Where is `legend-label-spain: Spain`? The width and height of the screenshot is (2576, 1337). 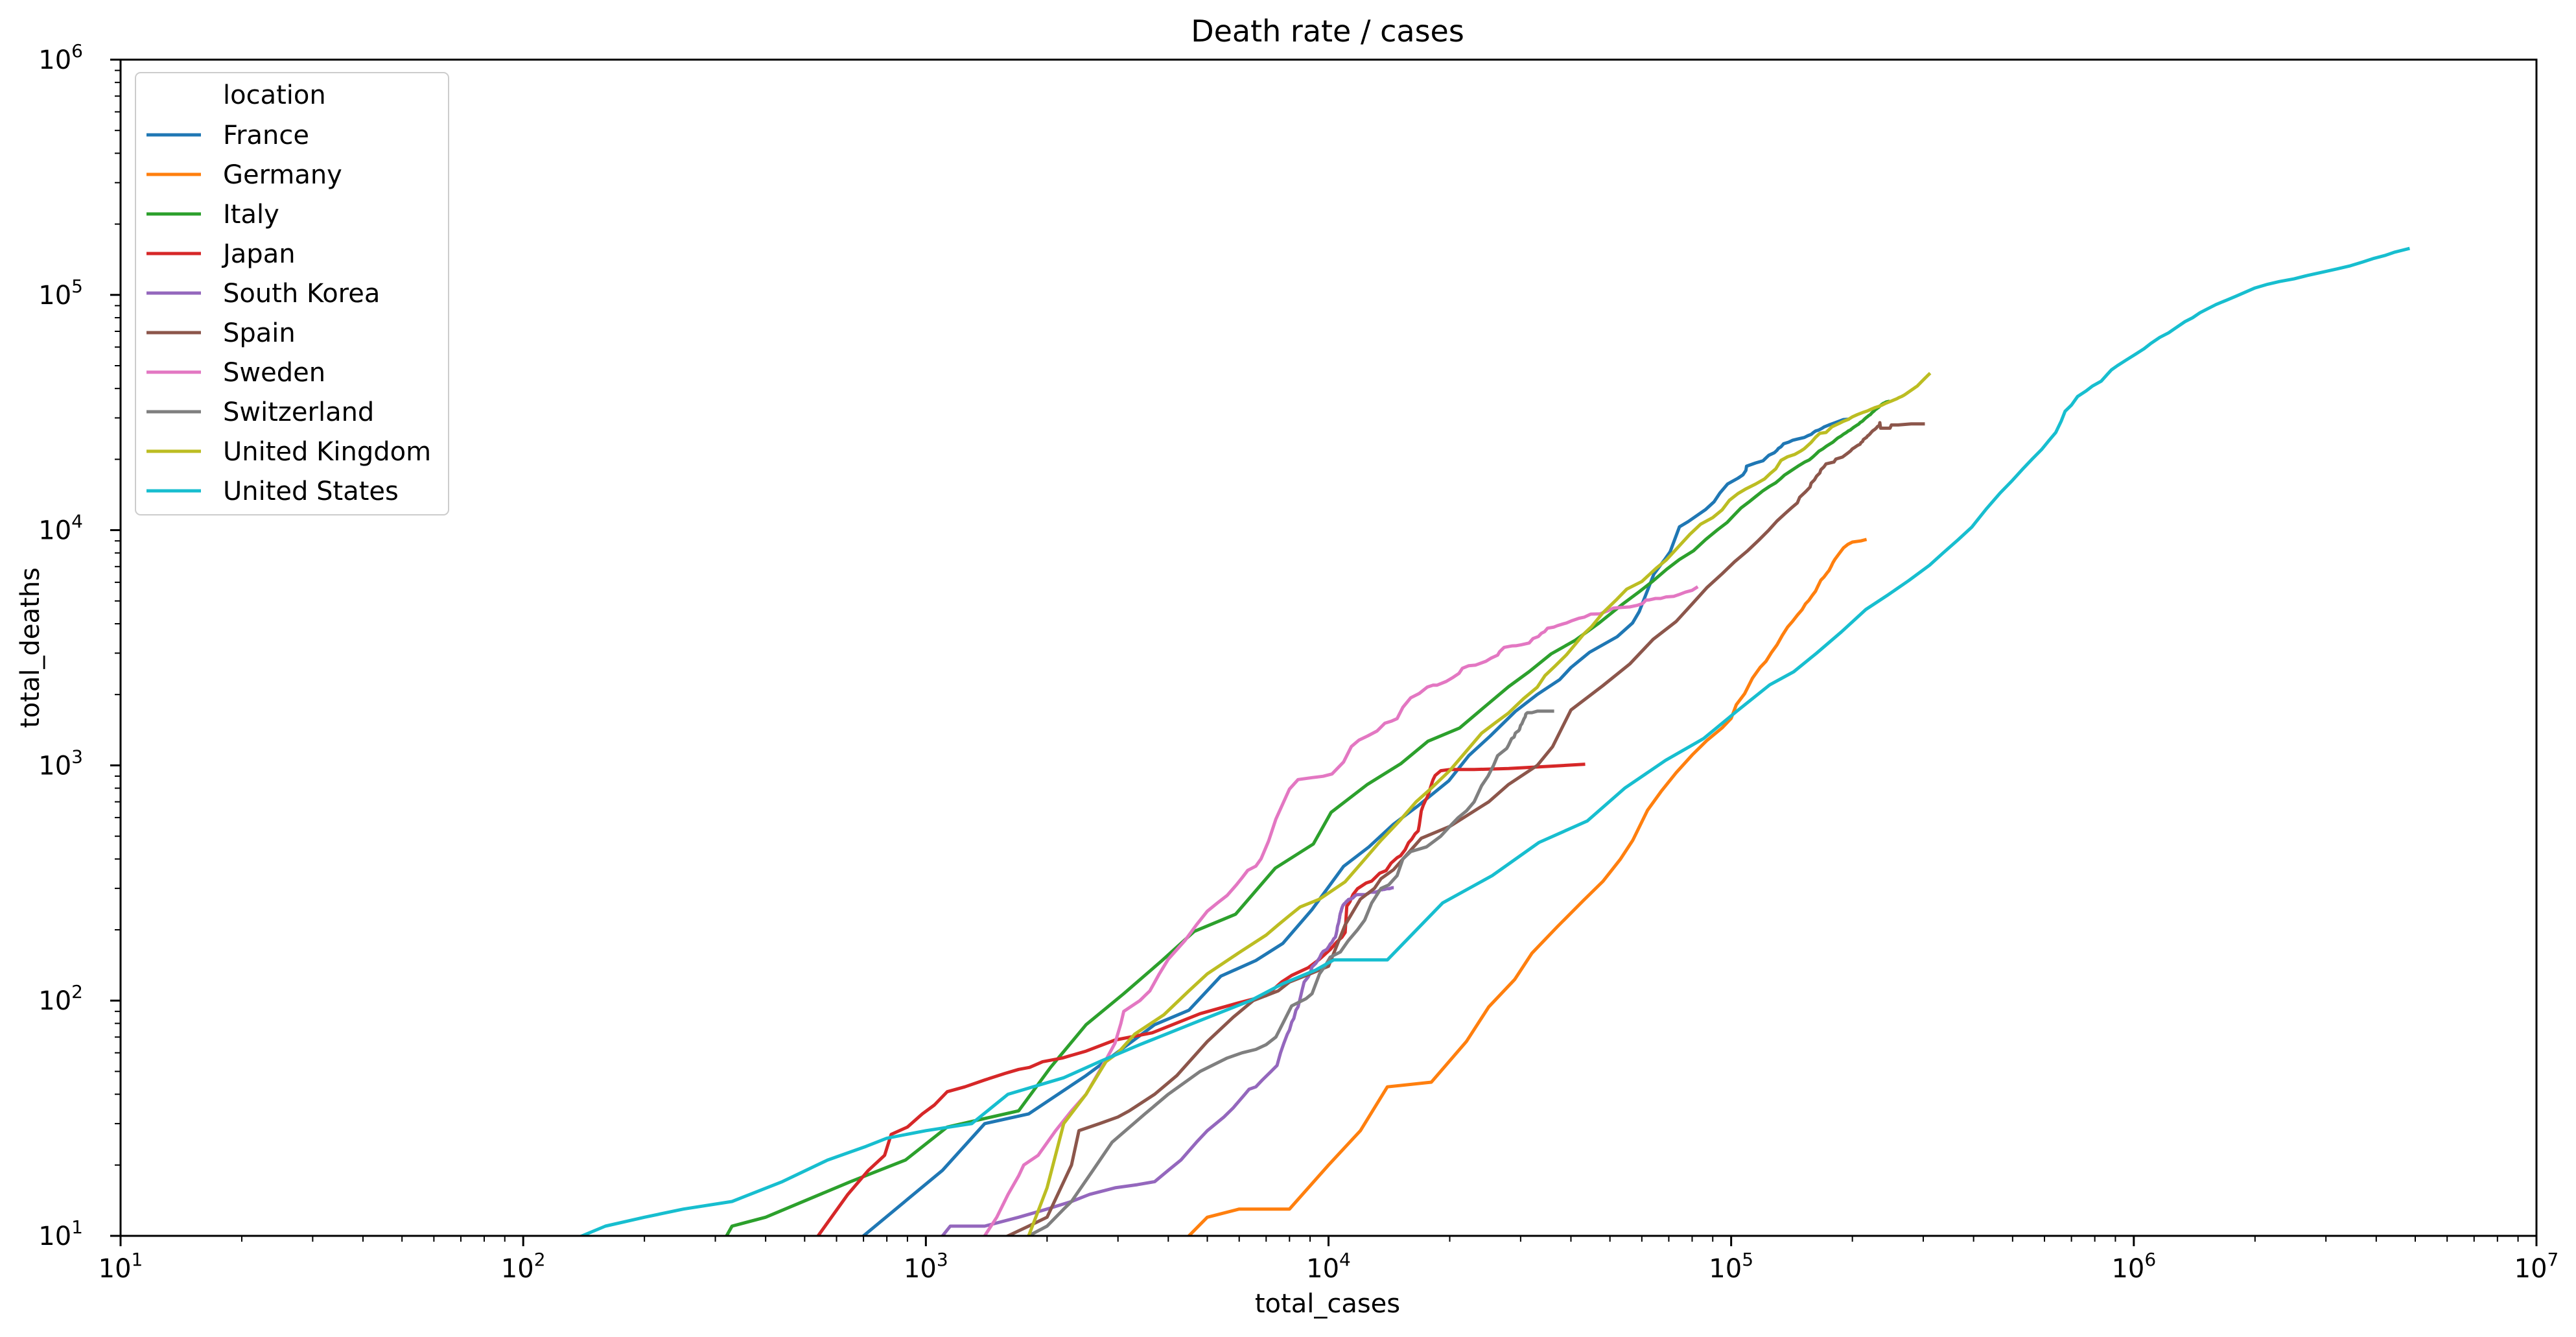 legend-label-spain: Spain is located at coordinates (259, 333).